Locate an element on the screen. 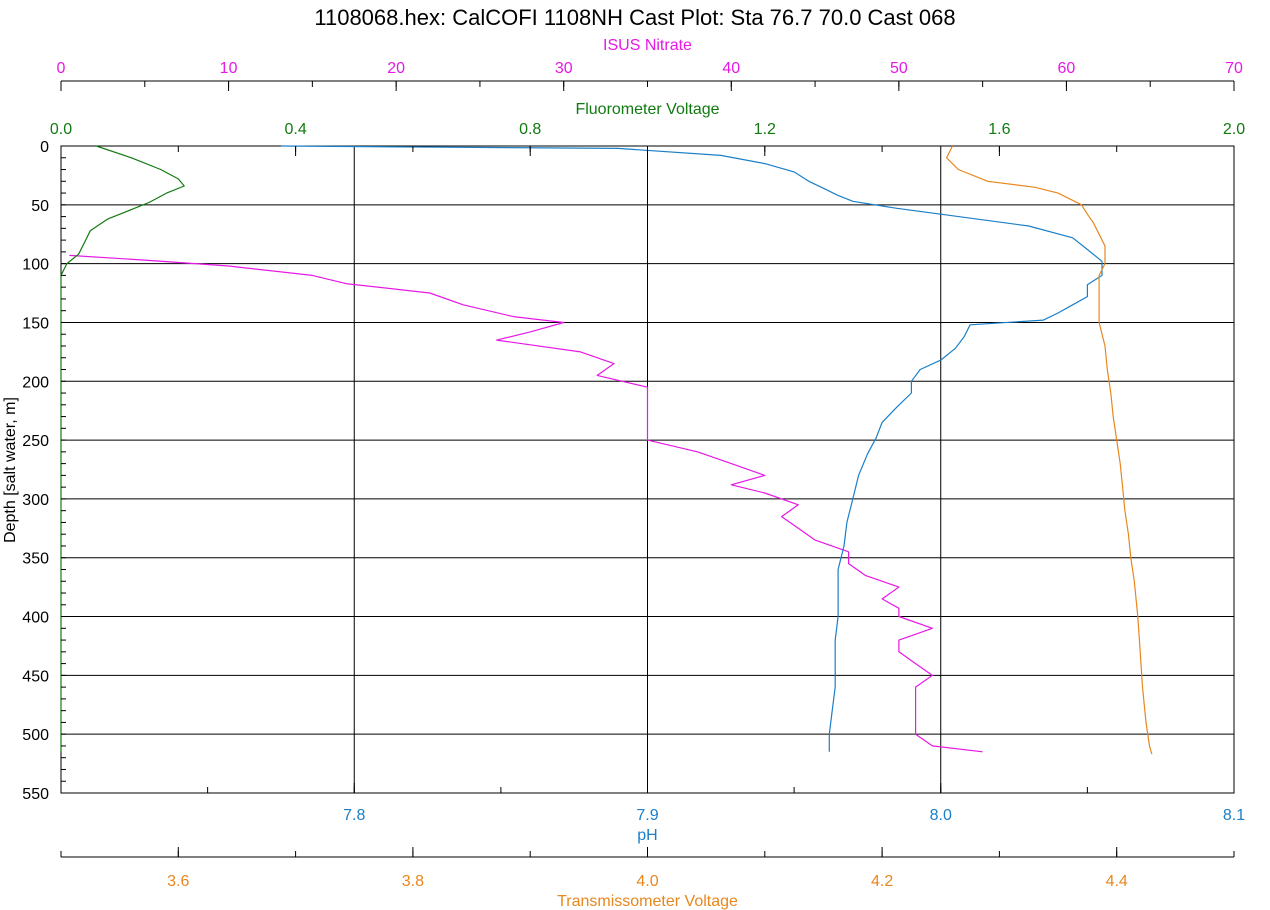 This screenshot has width=1270, height=910. fluor-tick-label: 0.0 is located at coordinates (61, 129).